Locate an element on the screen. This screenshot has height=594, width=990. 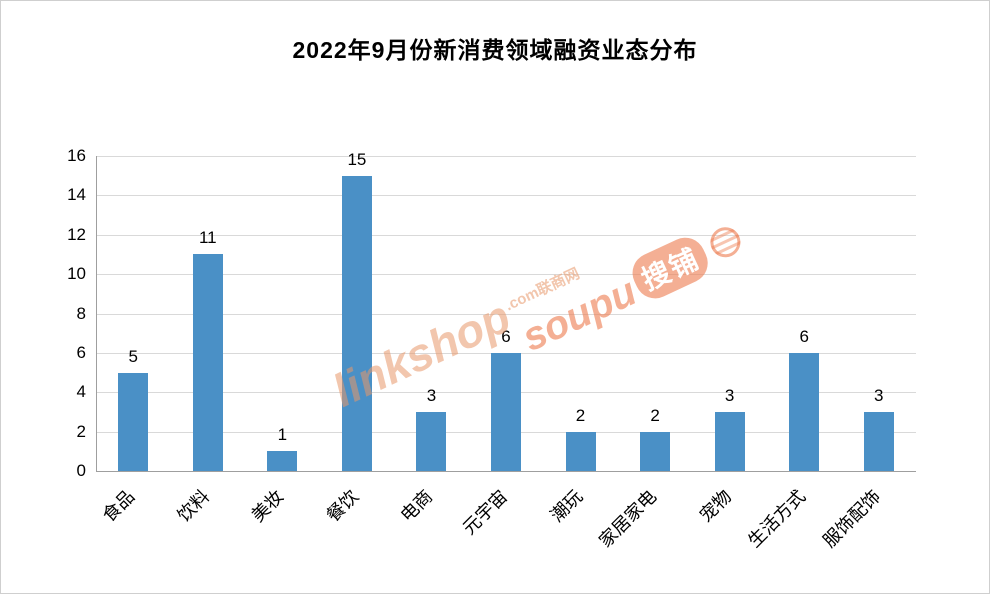
y-tick-label: 2 is located at coordinates (81, 431).